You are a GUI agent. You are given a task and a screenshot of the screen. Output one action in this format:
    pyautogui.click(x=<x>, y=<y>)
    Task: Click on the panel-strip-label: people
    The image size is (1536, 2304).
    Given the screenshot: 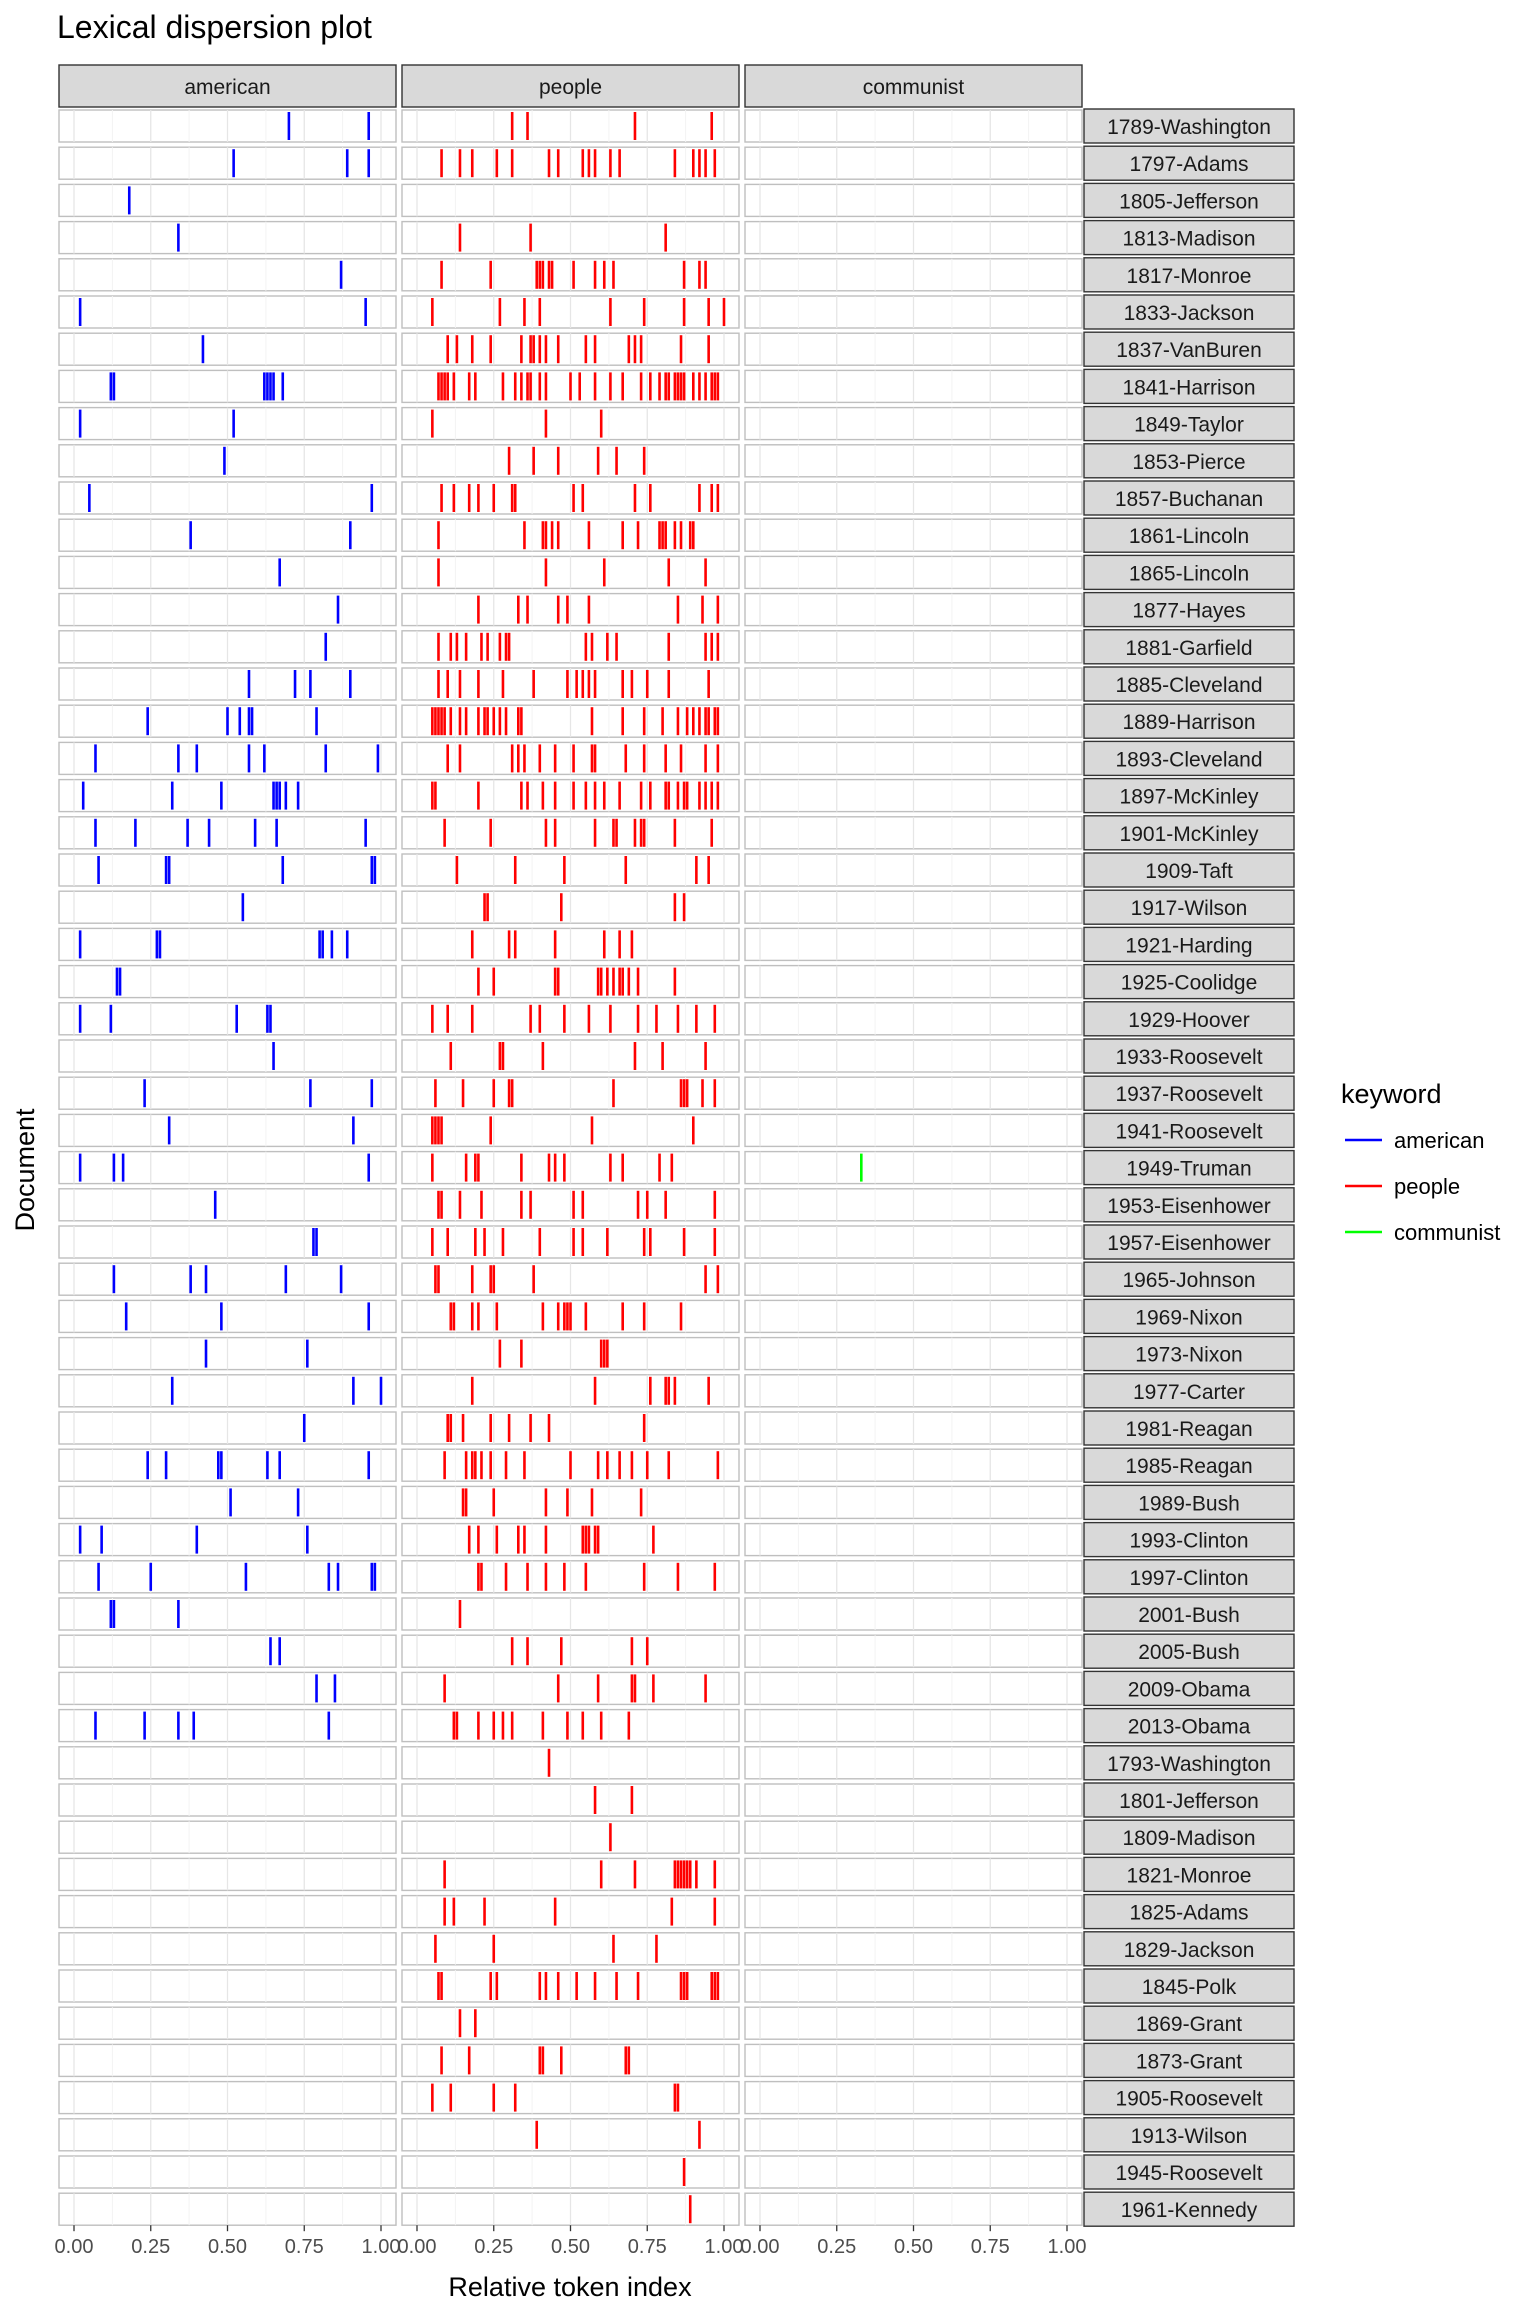 What is the action you would take?
    pyautogui.click(x=570, y=87)
    